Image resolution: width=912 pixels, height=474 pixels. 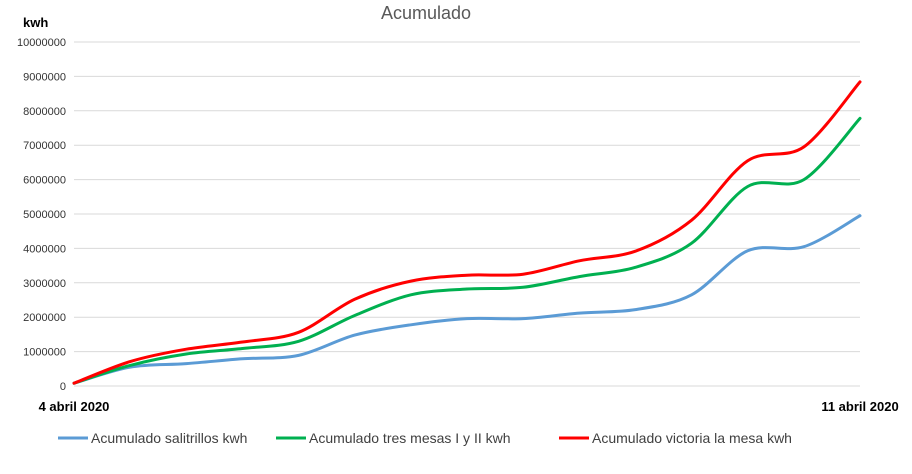 I want to click on y-tick-label: 2000000, so click(x=44, y=318).